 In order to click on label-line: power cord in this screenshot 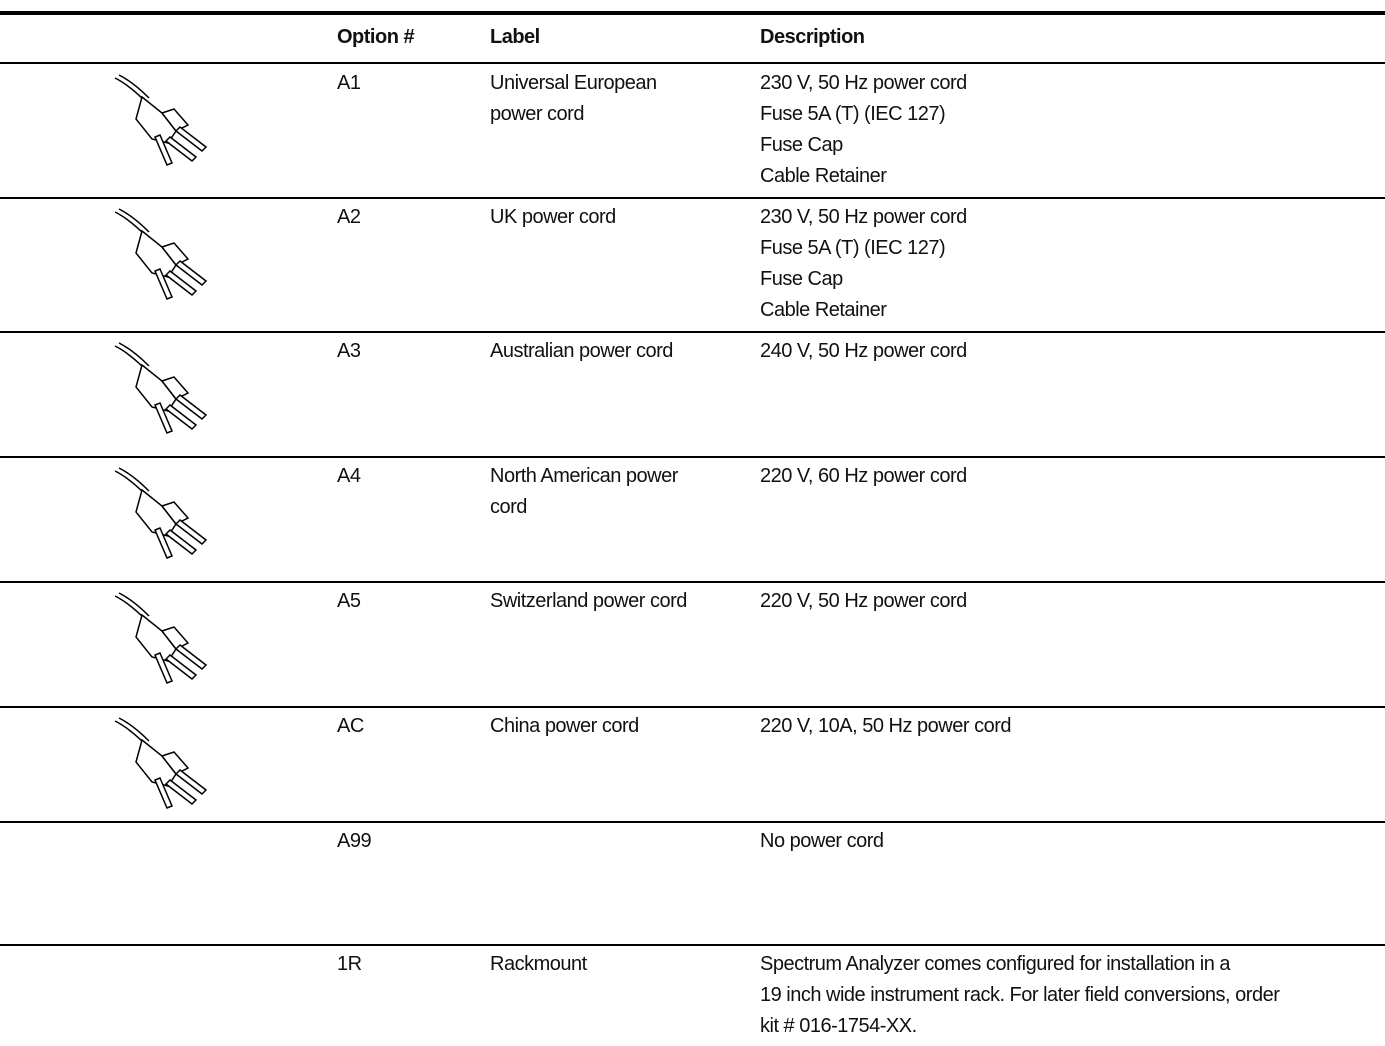, I will do `click(537, 114)`.